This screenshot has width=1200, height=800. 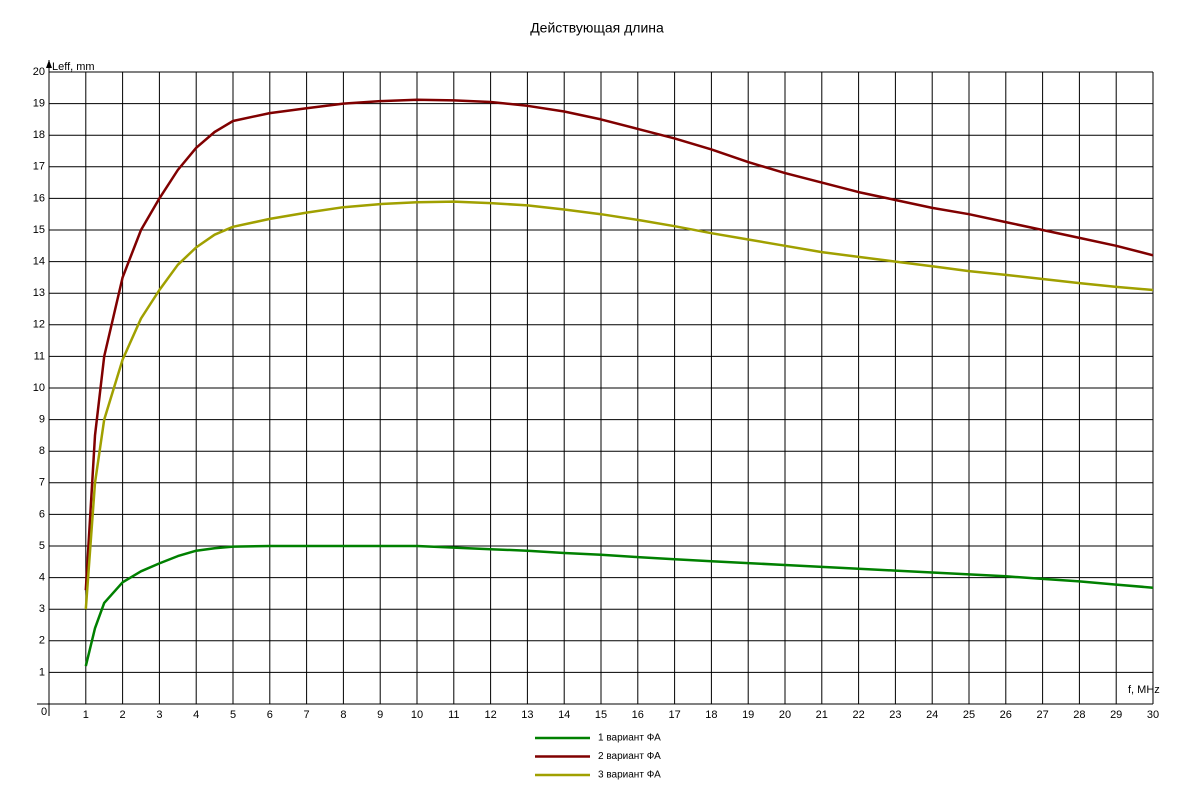 I want to click on x-tick-label: 24, so click(x=932, y=715).